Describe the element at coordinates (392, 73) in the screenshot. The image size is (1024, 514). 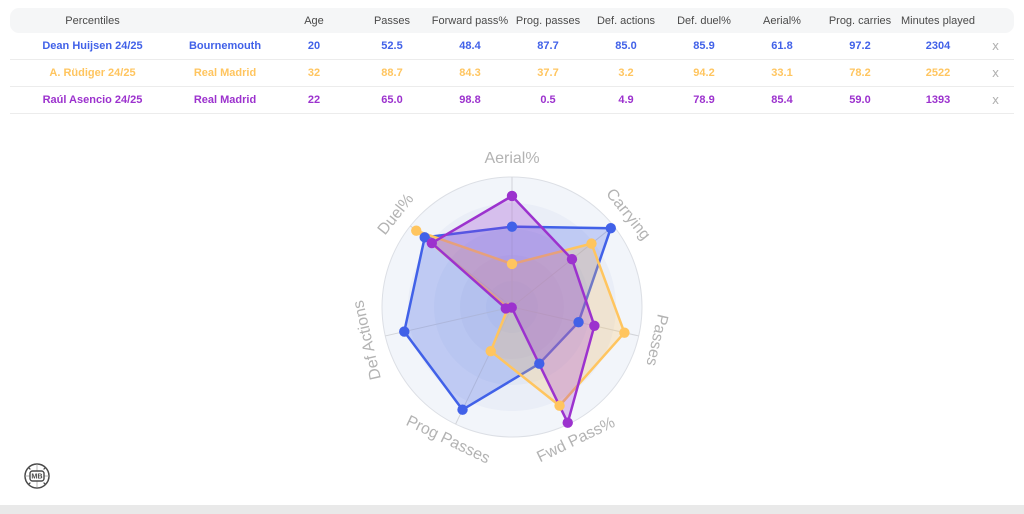
I see `stat-value-cell: 88.7` at that location.